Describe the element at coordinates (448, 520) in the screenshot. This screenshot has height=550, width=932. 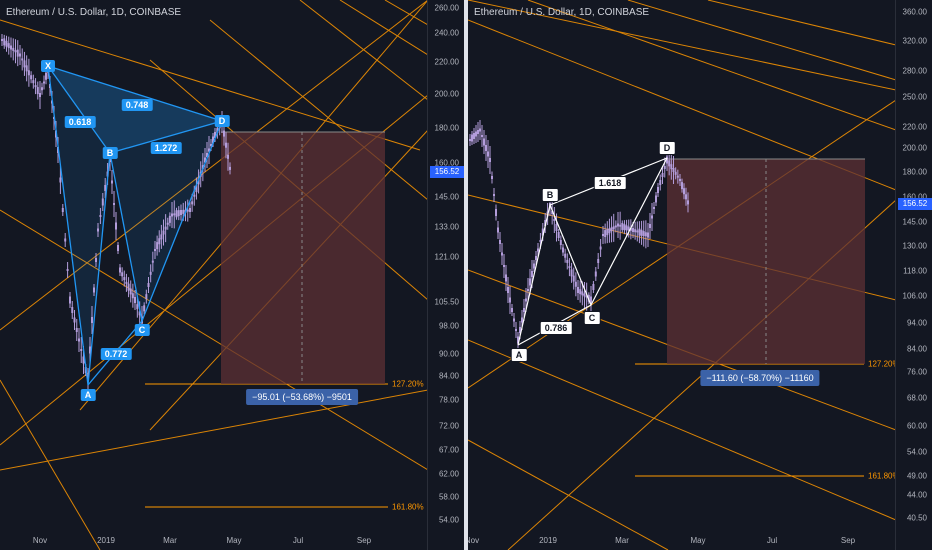
I see `price-tick: 54.00` at that location.